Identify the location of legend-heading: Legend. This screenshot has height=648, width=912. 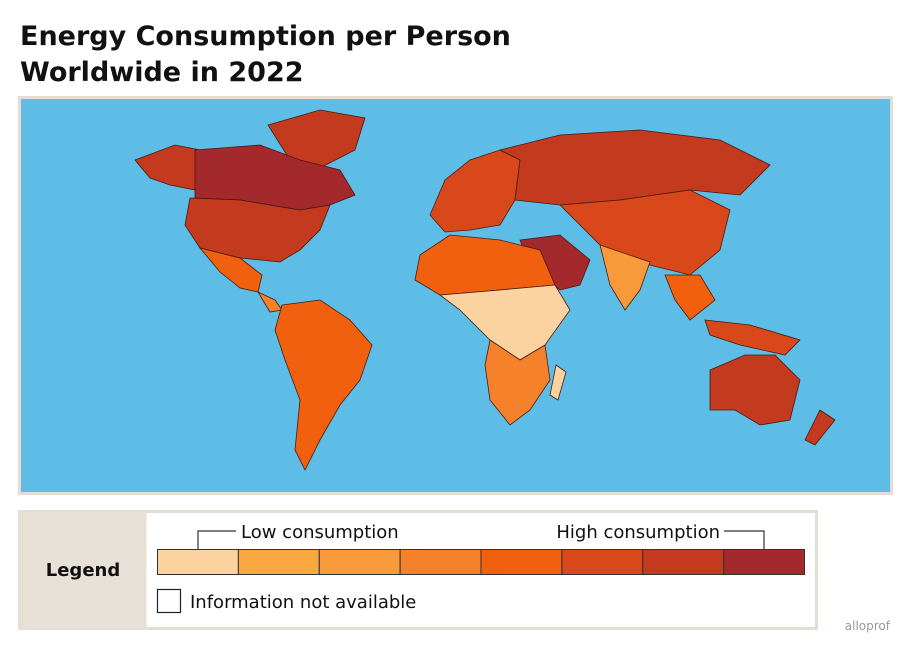
(83, 570).